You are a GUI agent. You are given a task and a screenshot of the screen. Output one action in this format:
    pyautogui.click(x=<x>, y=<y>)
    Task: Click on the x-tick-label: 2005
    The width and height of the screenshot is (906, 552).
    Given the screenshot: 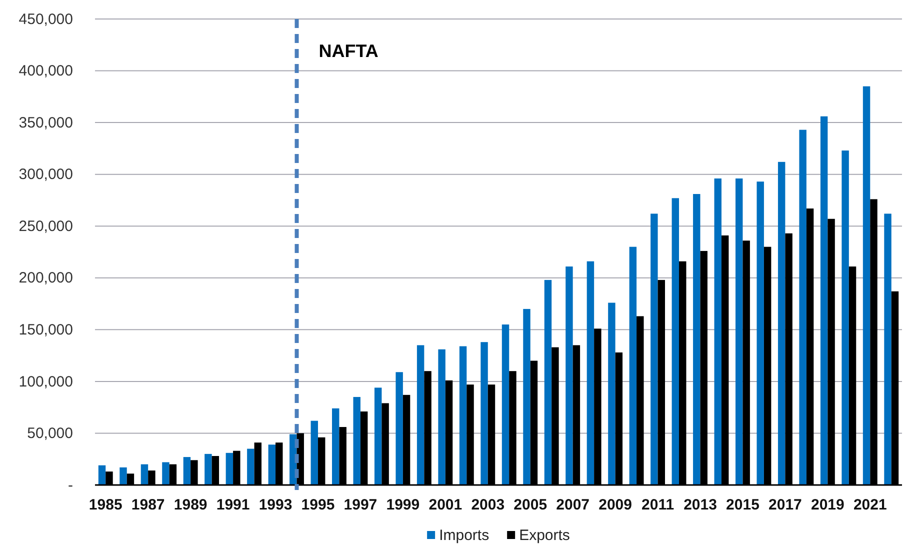 What is the action you would take?
    pyautogui.click(x=531, y=505)
    